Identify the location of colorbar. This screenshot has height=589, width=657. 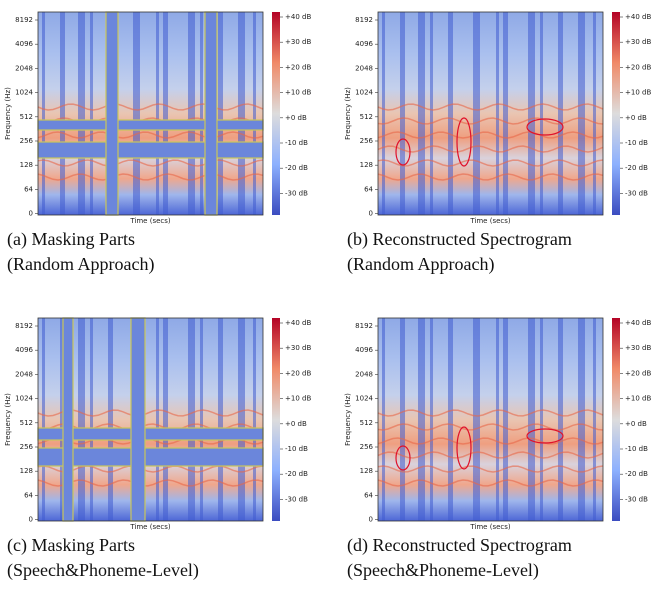
(616, 113).